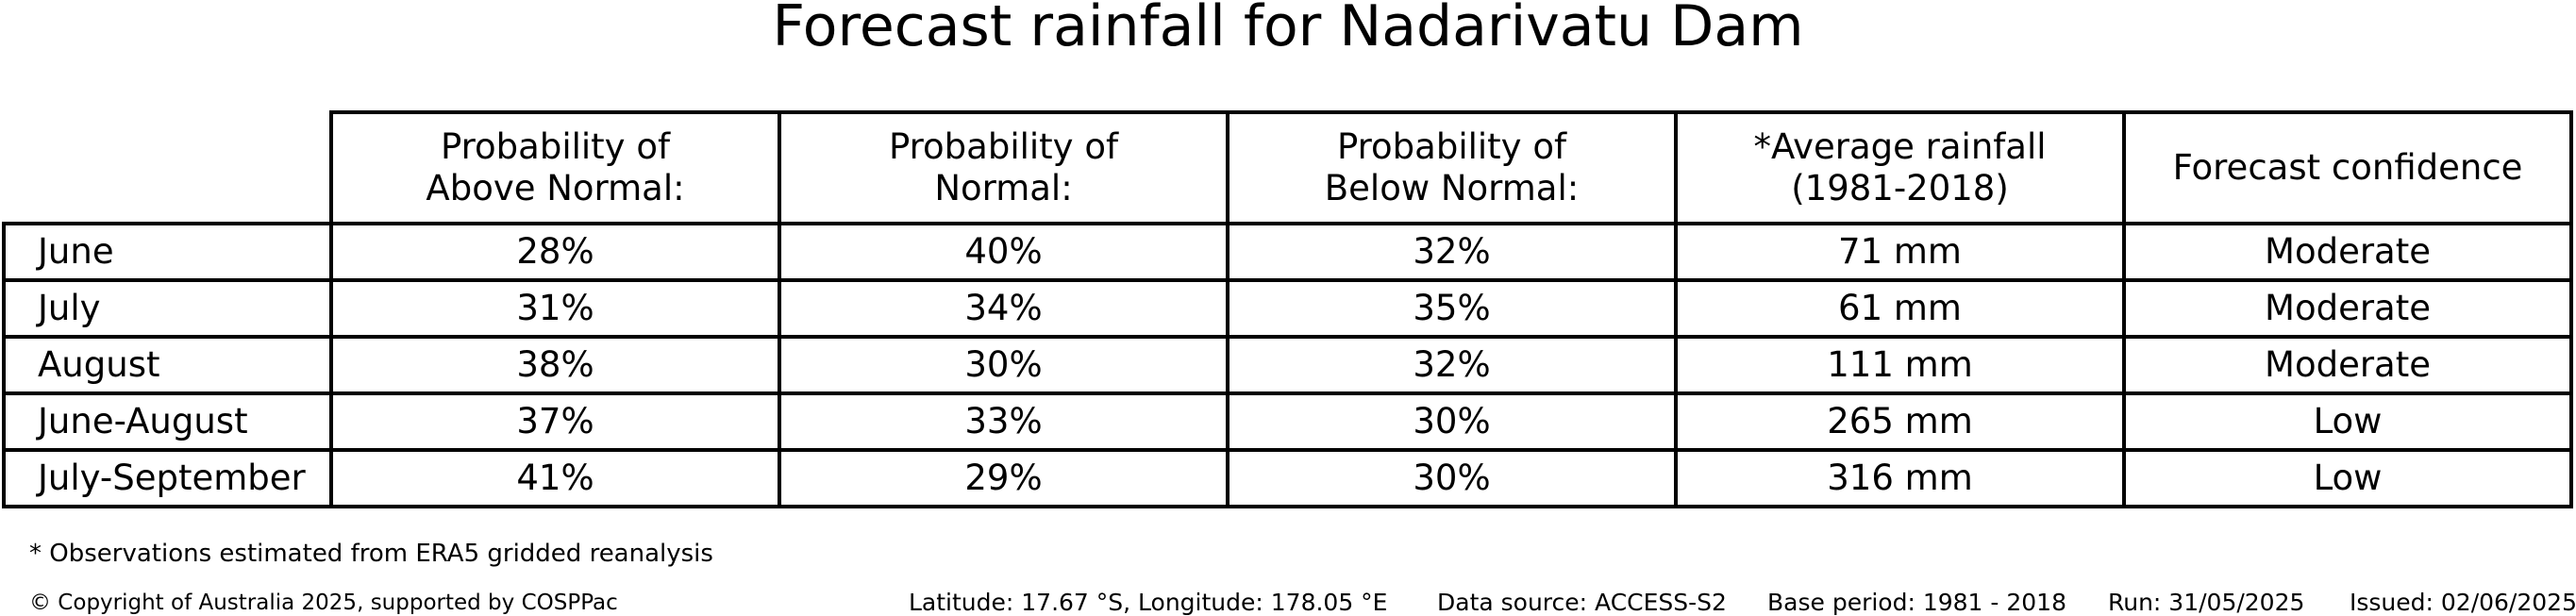 The height and width of the screenshot is (616, 2576). I want to click on cell-average-rainfall: 61 mm, so click(1900, 309).